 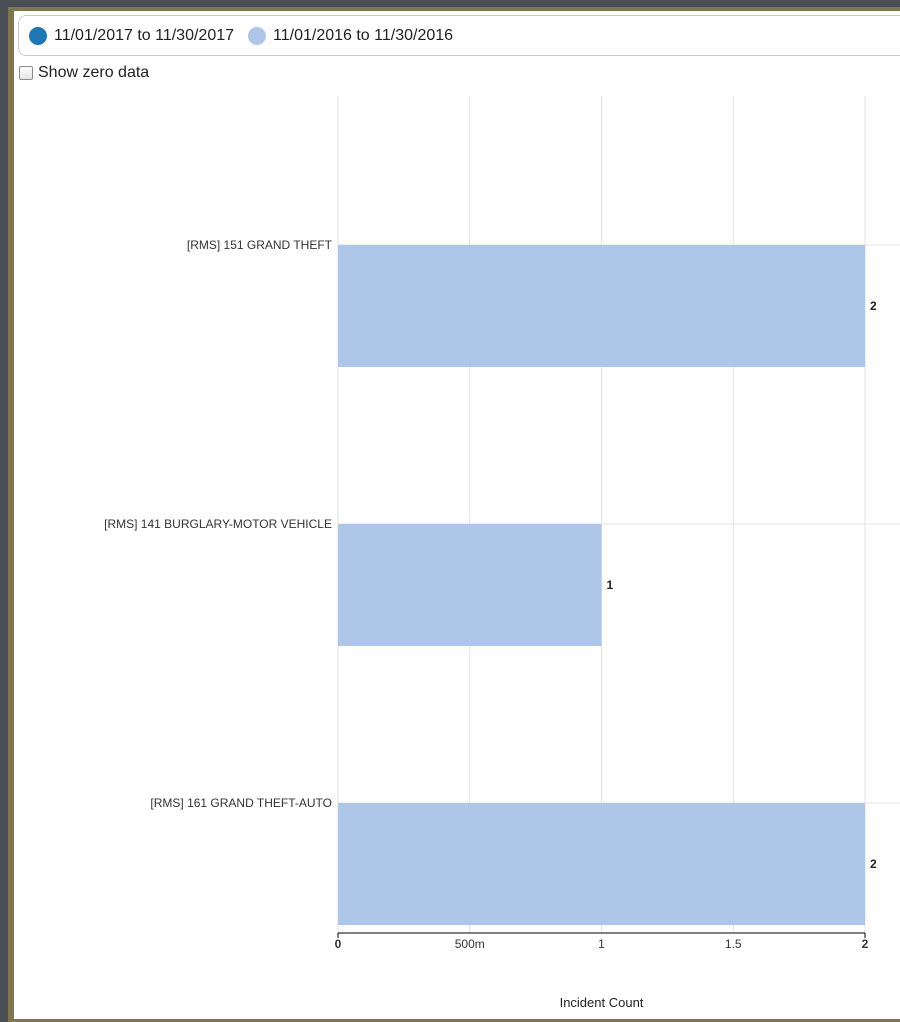 I want to click on category-label-1: [RMS] 141 BURGLARY-MOTOR VEHICLE, so click(x=218, y=524).